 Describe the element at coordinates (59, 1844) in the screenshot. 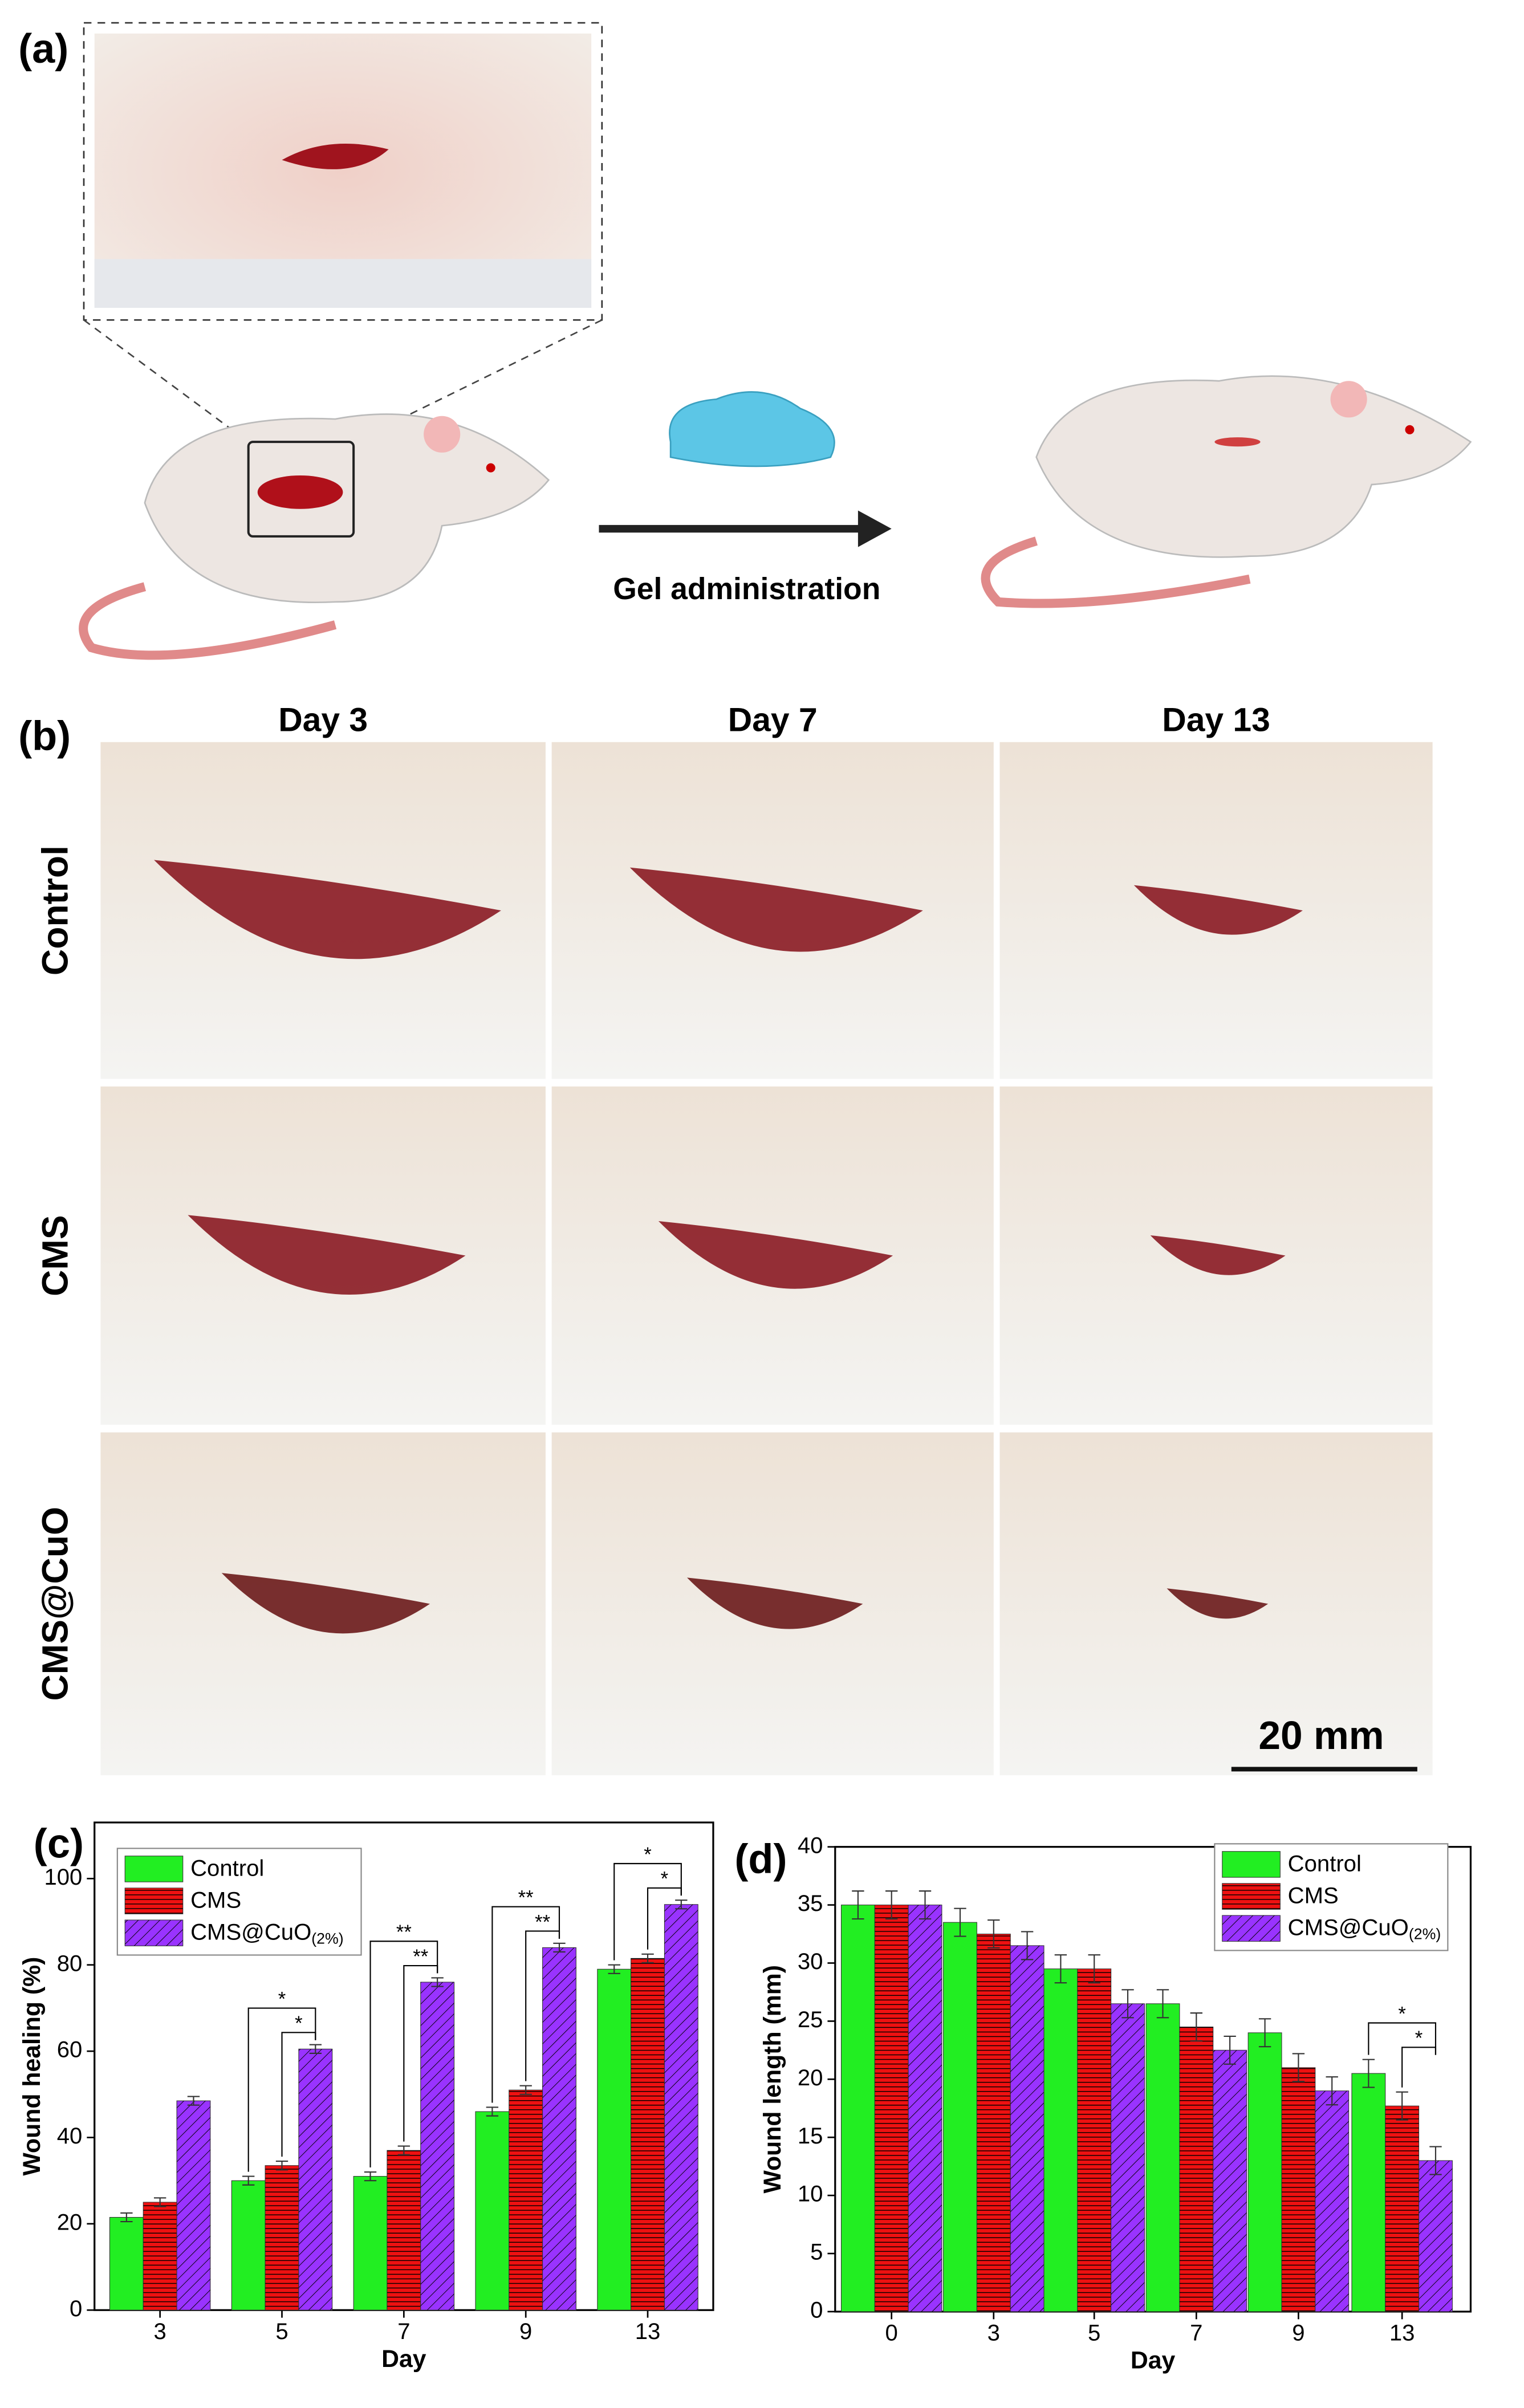

I see `panel-label: (c)` at that location.